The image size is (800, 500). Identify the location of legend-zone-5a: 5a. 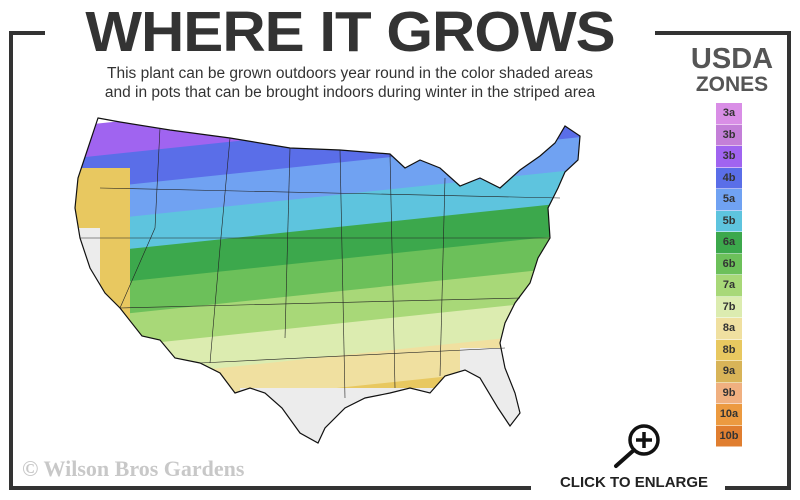
(729, 200).